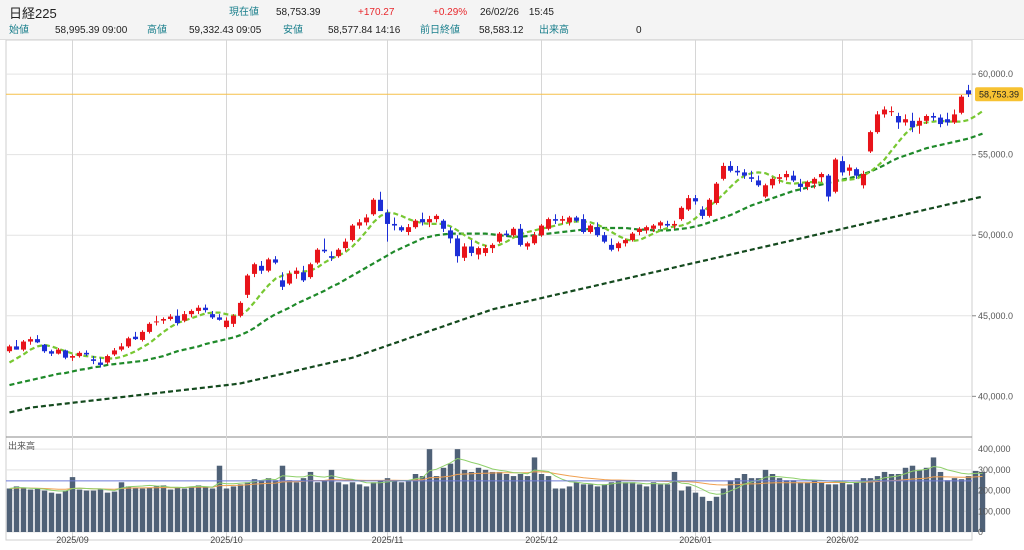 The width and height of the screenshot is (1024, 550). I want to click on volume-bars, so click(496, 490).